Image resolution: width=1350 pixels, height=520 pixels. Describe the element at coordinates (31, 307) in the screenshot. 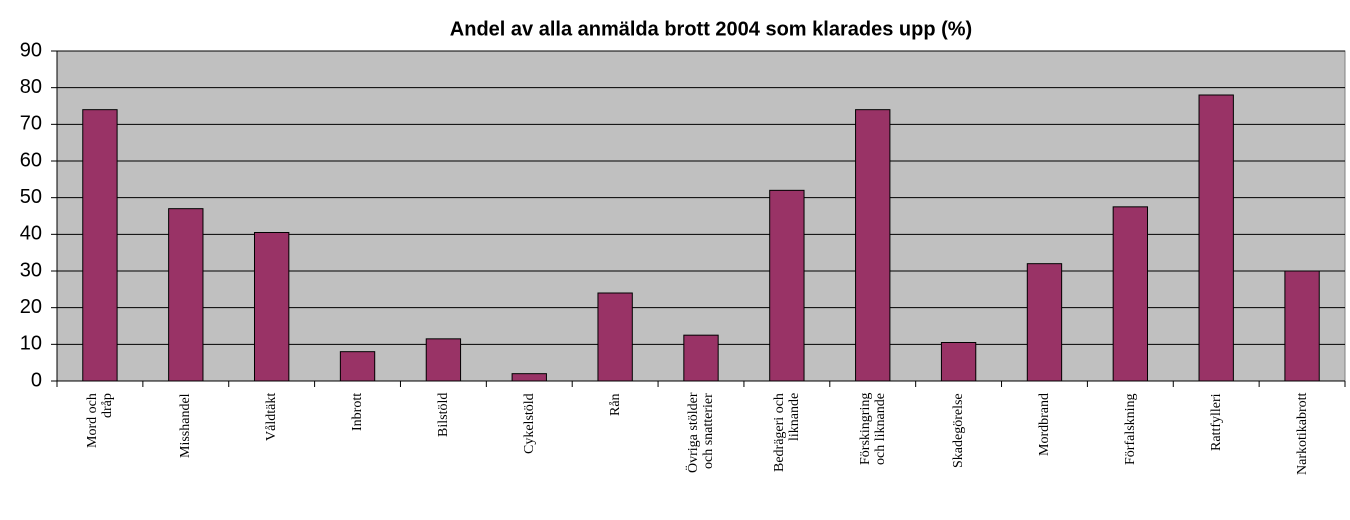

I see `y-tick-label: 20` at that location.